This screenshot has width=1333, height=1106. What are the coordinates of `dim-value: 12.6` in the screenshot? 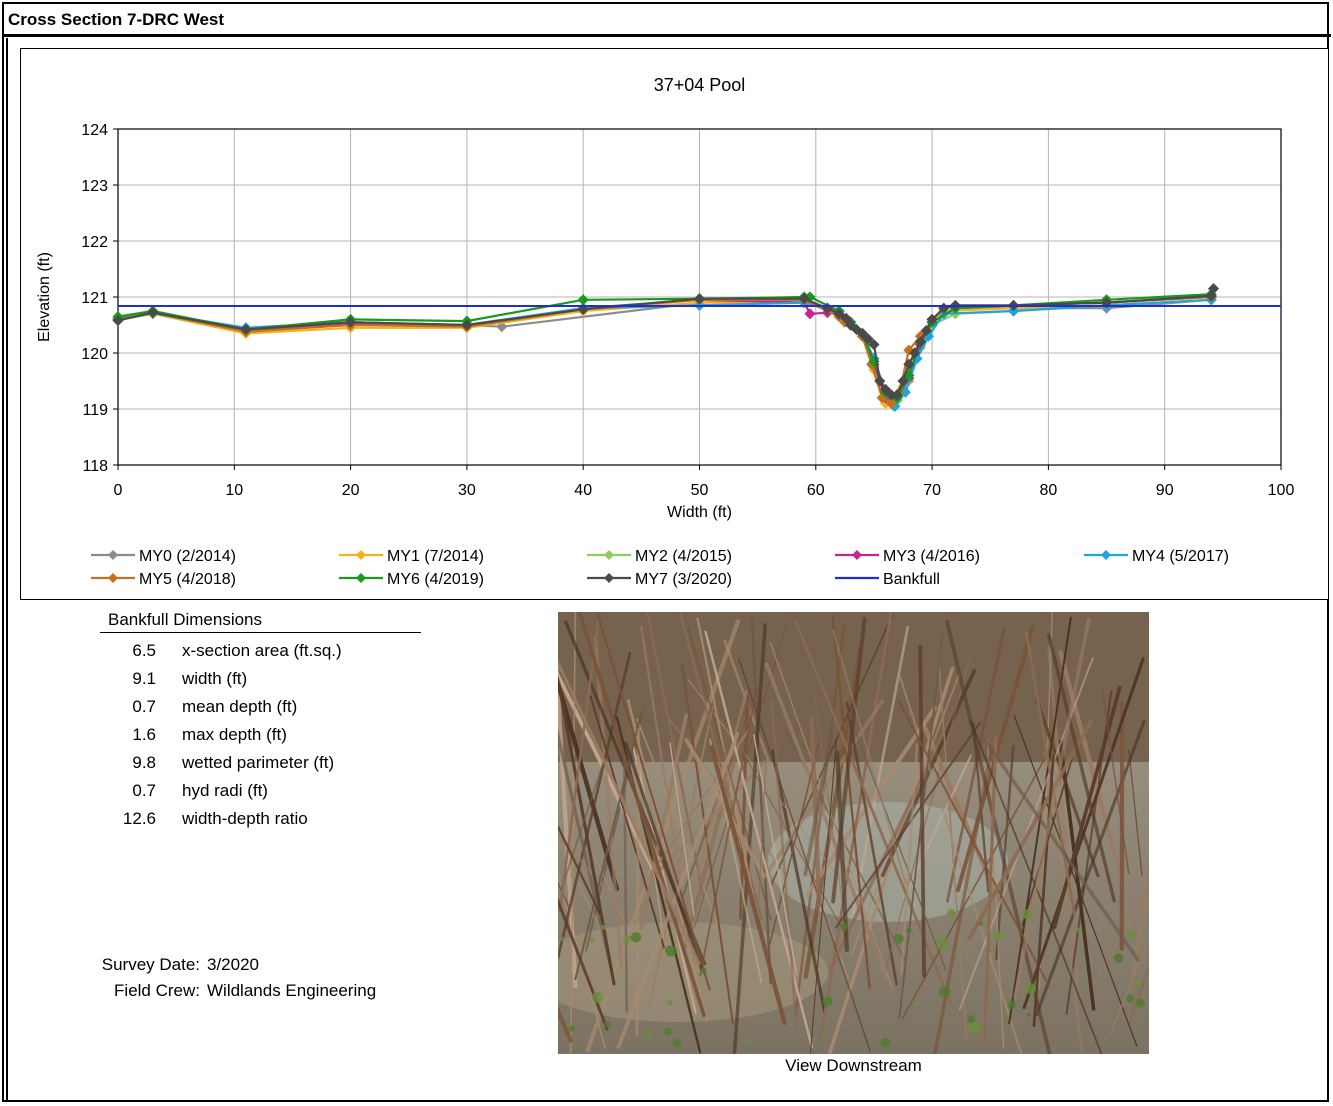 It's located at (139, 818).